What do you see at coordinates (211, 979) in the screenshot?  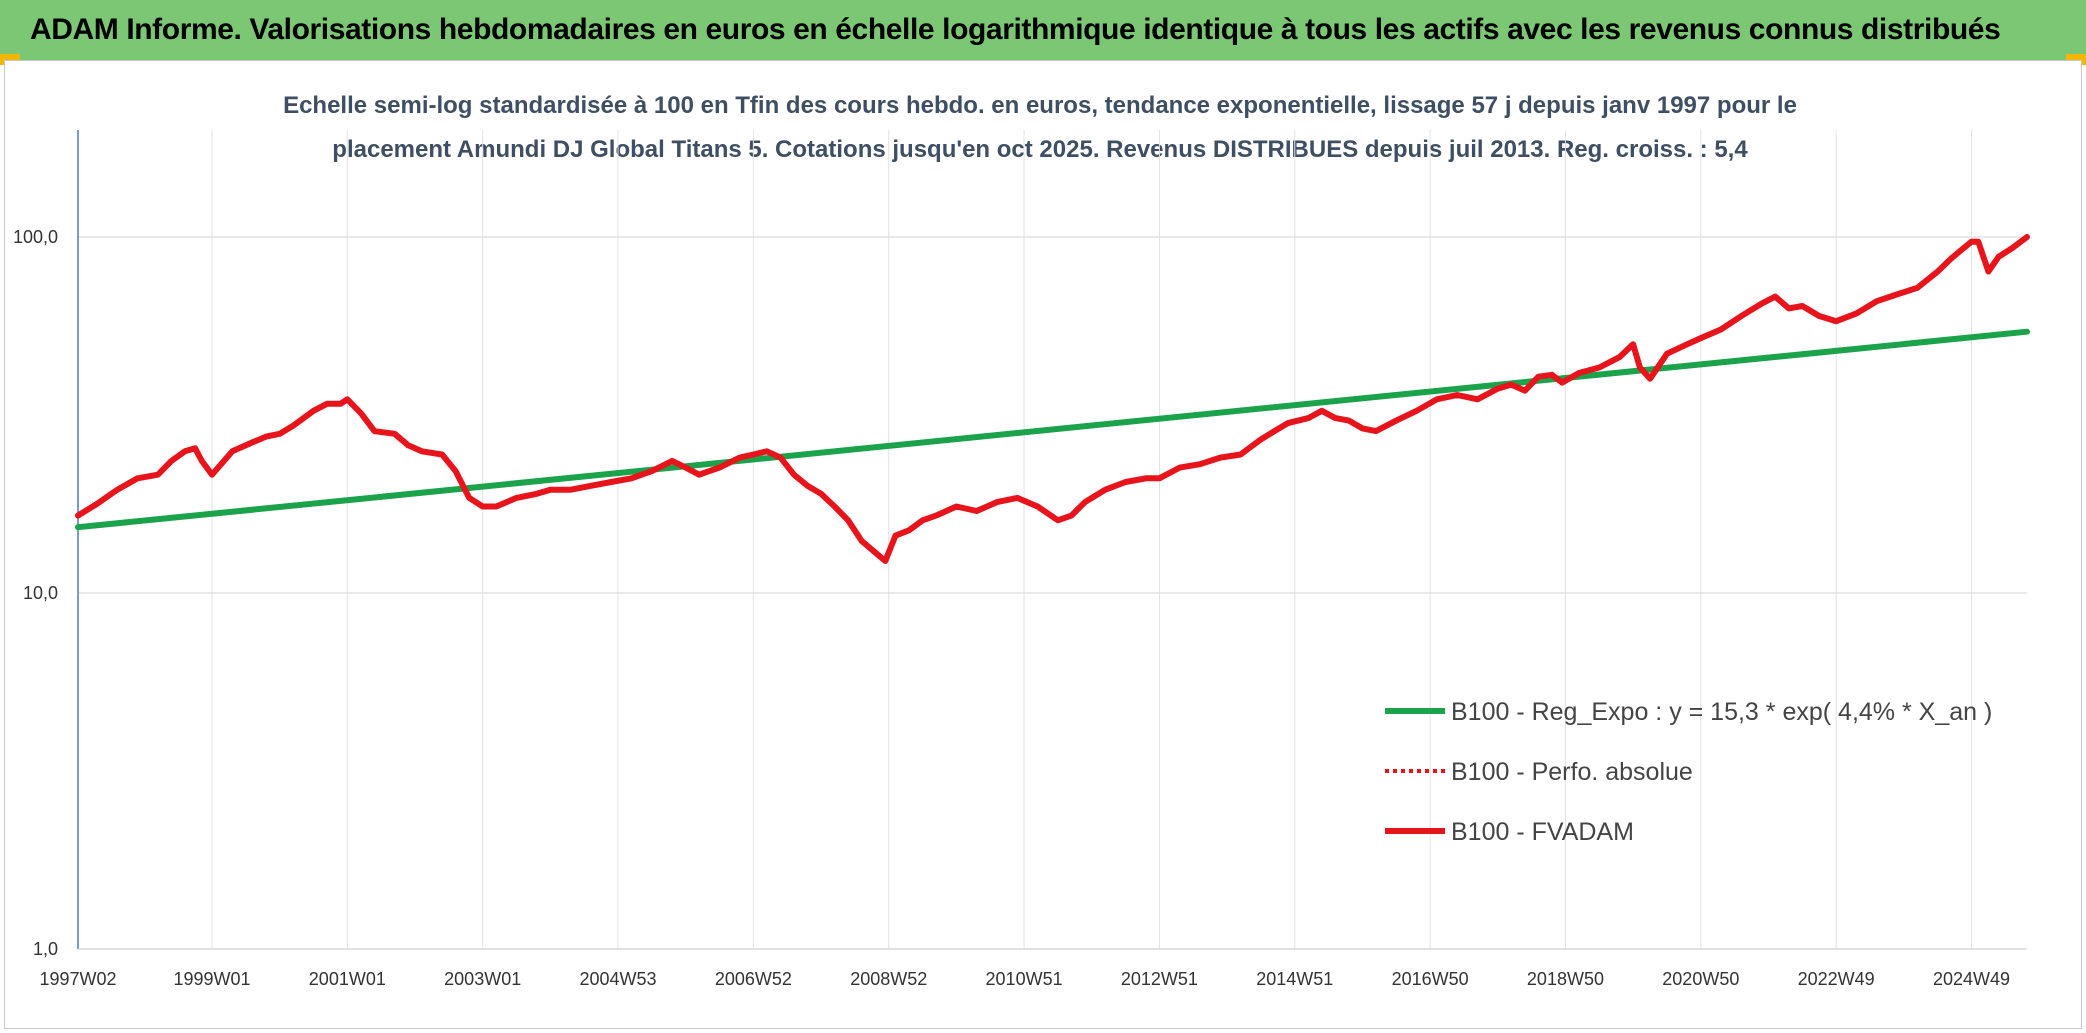 I see `x-tick-label: 1999W01` at bounding box center [211, 979].